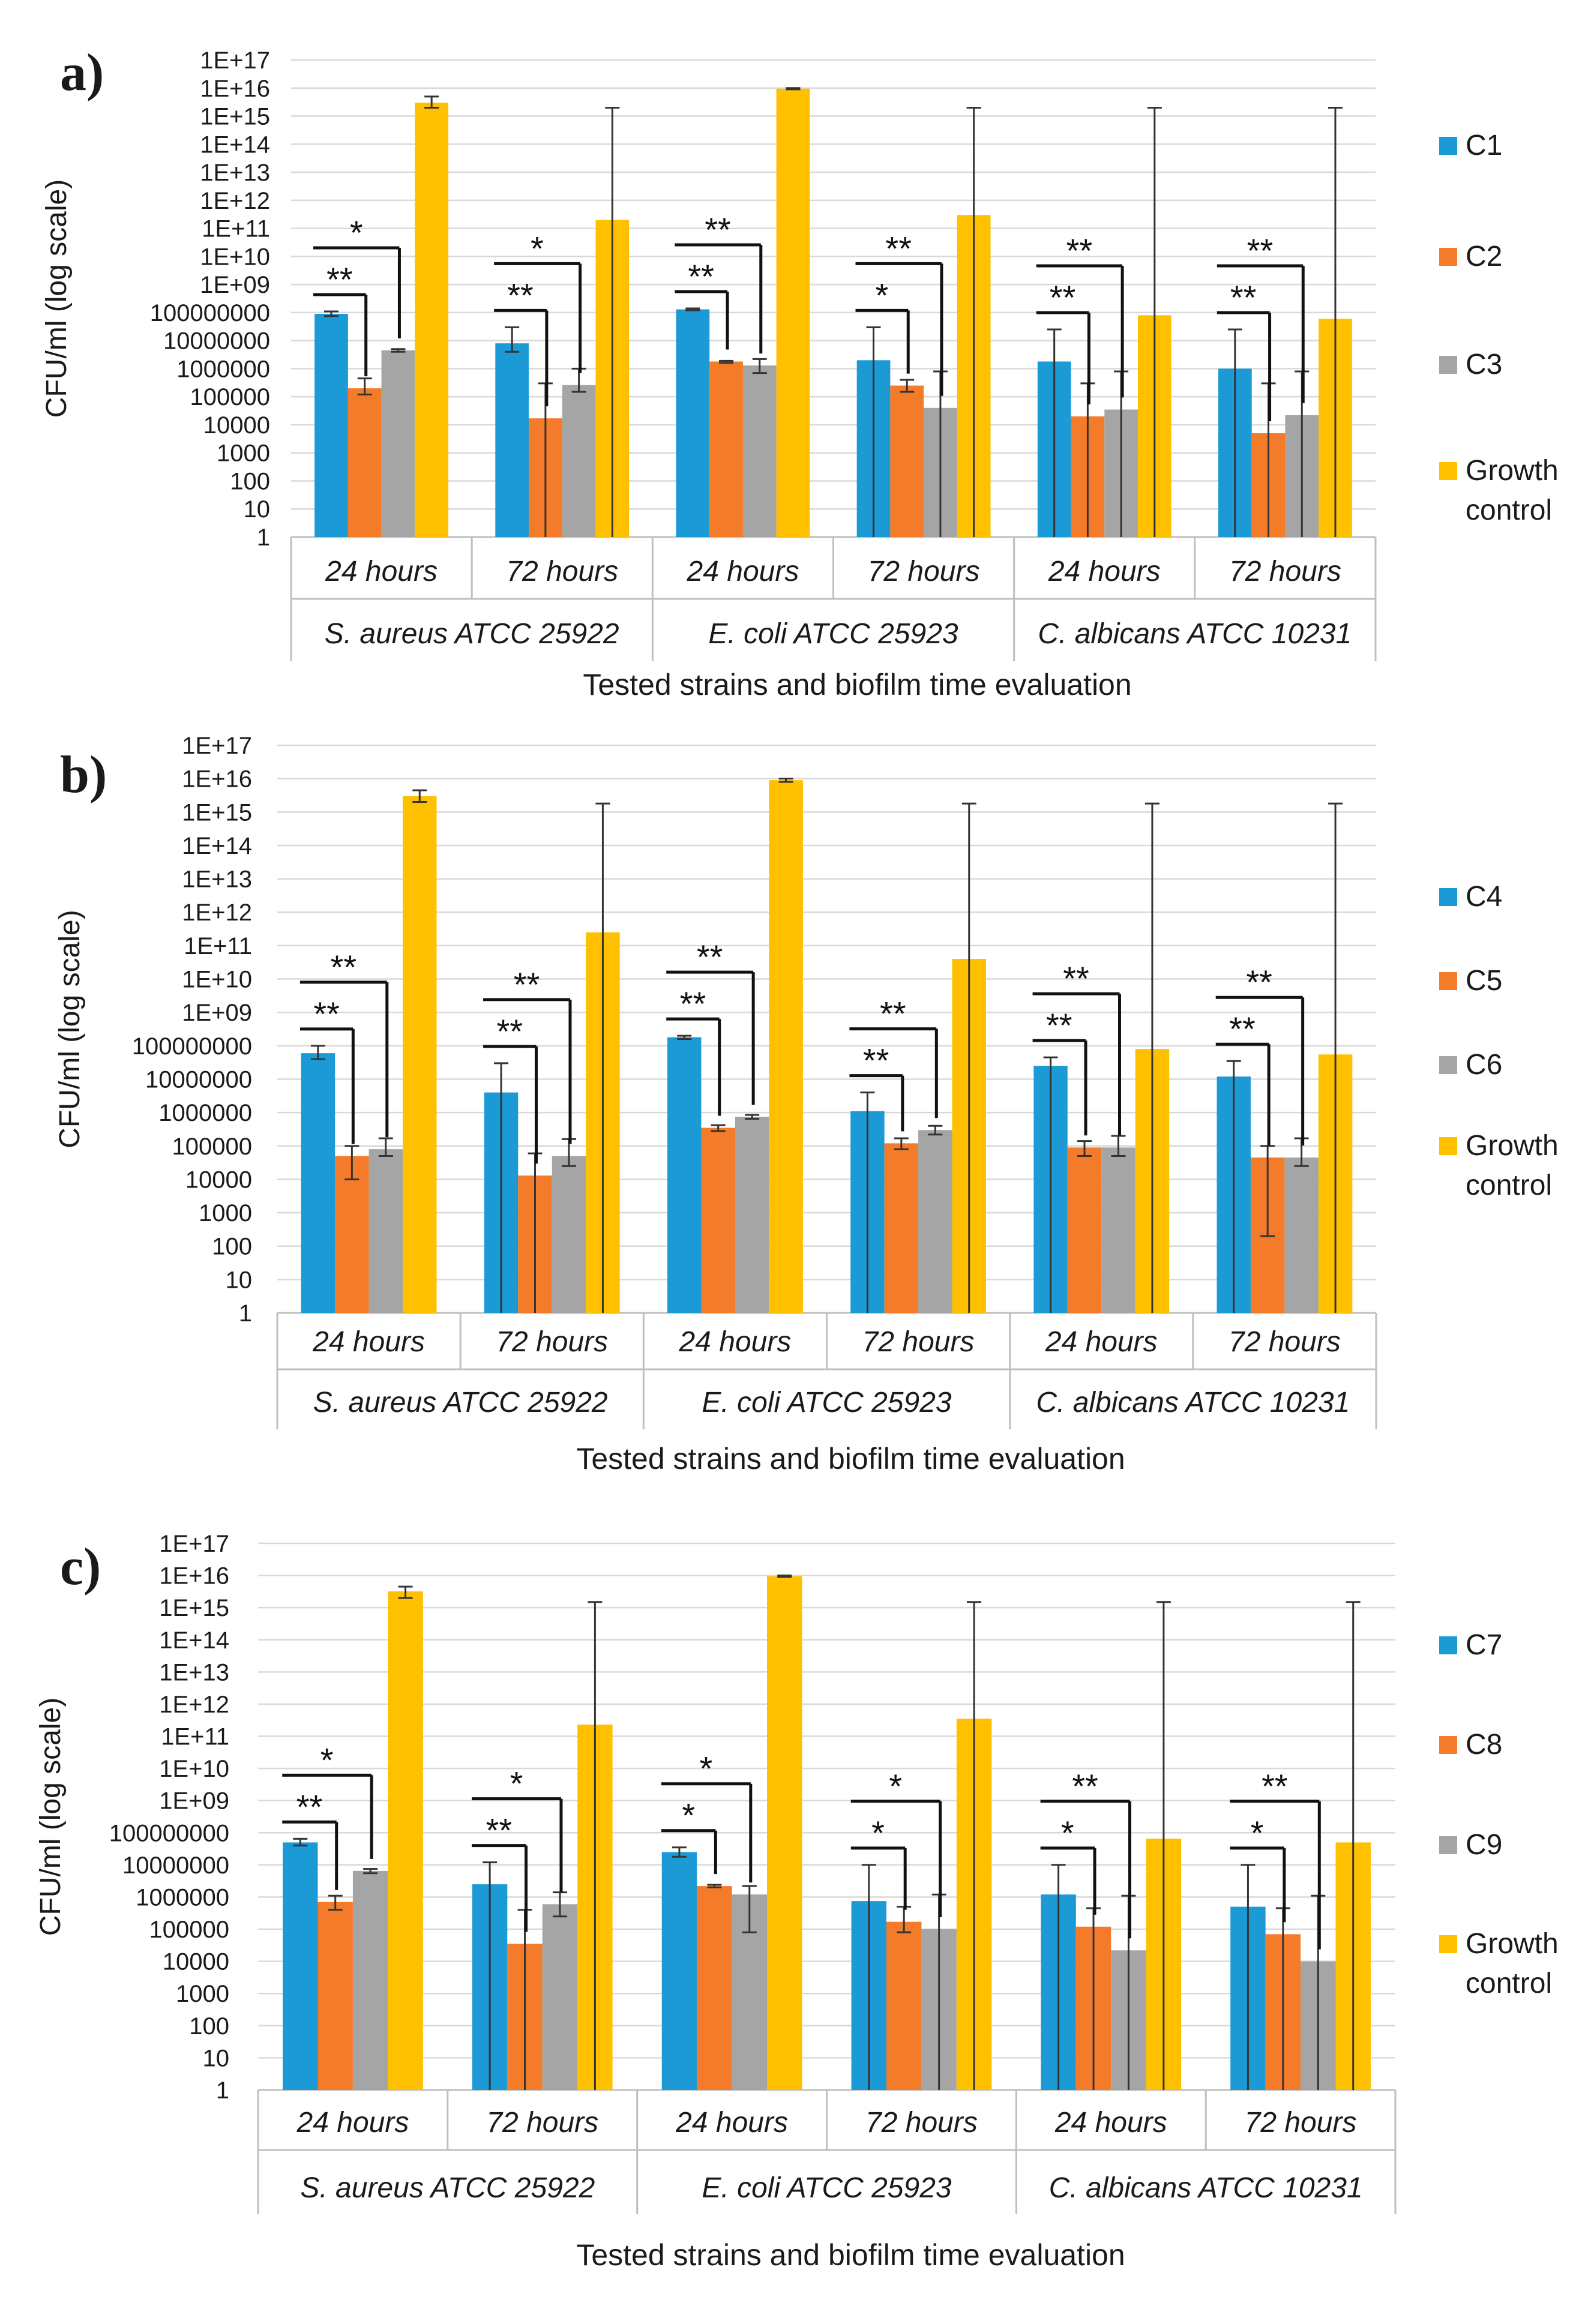 This screenshot has height=2324, width=1588. What do you see at coordinates (235, 285) in the screenshot?
I see `y-tick-label: 1E+09` at bounding box center [235, 285].